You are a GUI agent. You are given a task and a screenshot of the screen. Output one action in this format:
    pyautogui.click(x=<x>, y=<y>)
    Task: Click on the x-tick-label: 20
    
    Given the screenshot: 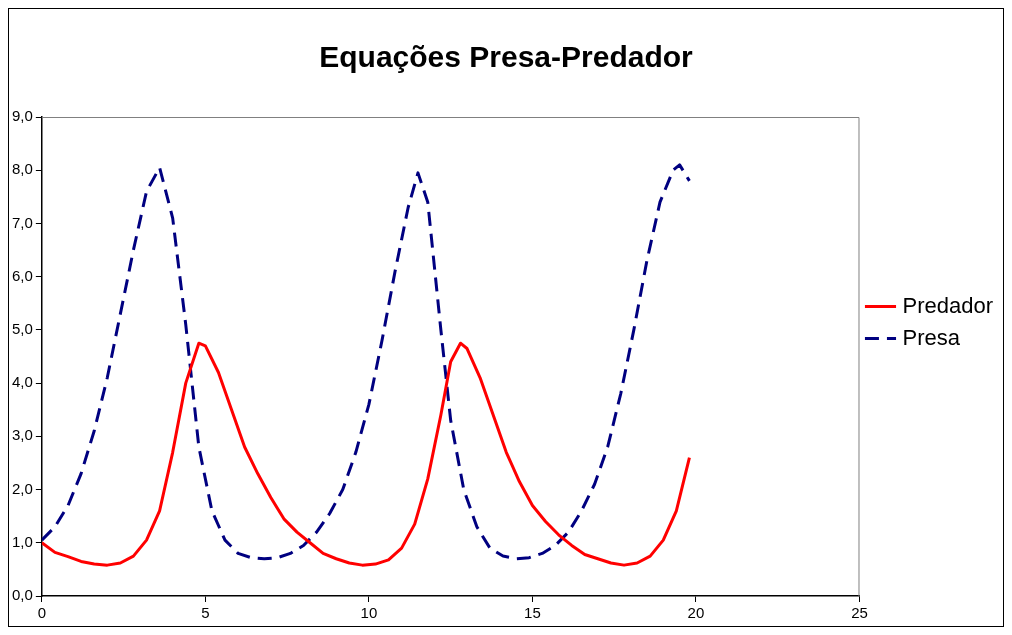 What is the action you would take?
    pyautogui.click(x=696, y=613)
    